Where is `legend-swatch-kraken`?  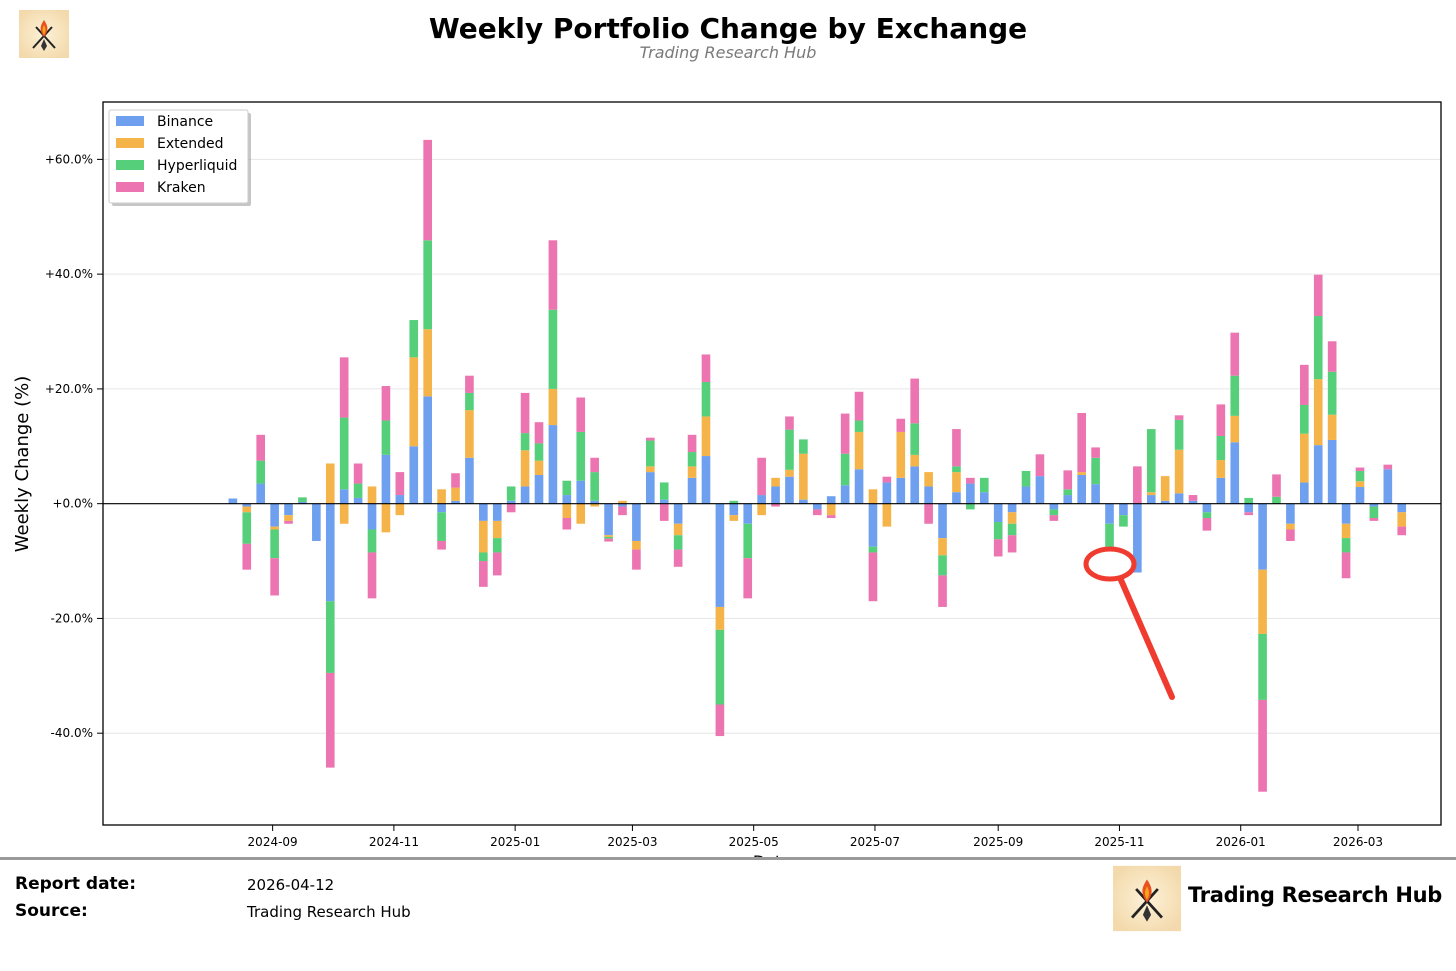 legend-swatch-kraken is located at coordinates (130, 187).